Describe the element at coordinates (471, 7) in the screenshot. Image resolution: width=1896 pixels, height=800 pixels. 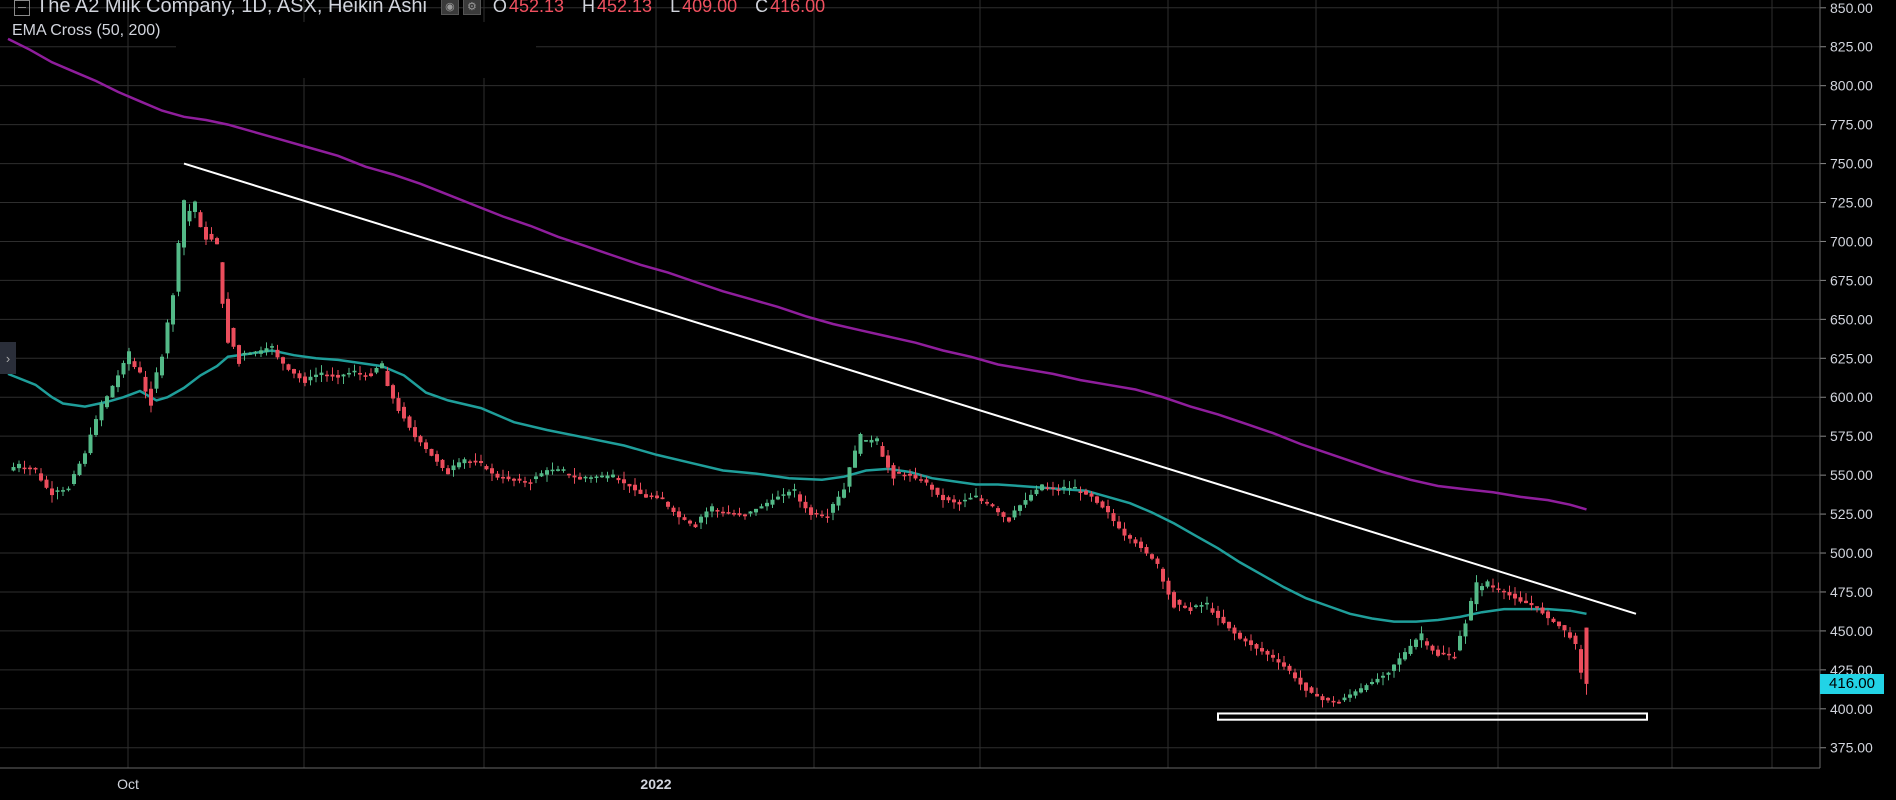
I see `gear-icon: ⚙` at that location.